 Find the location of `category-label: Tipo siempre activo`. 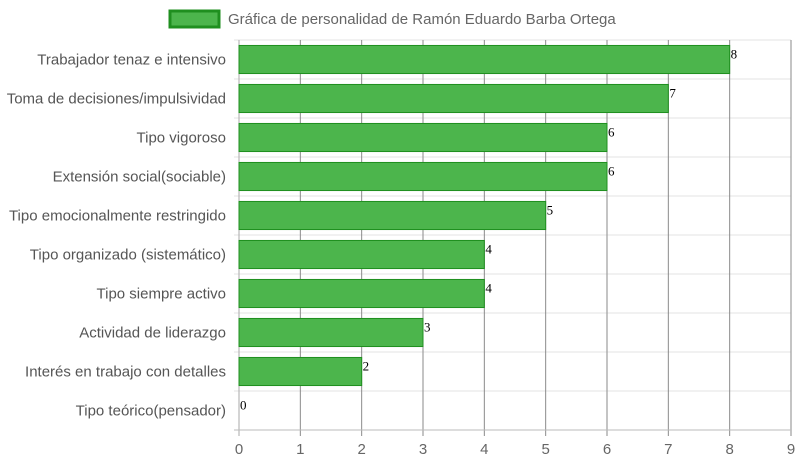

category-label: Tipo siempre activo is located at coordinates (162, 294).